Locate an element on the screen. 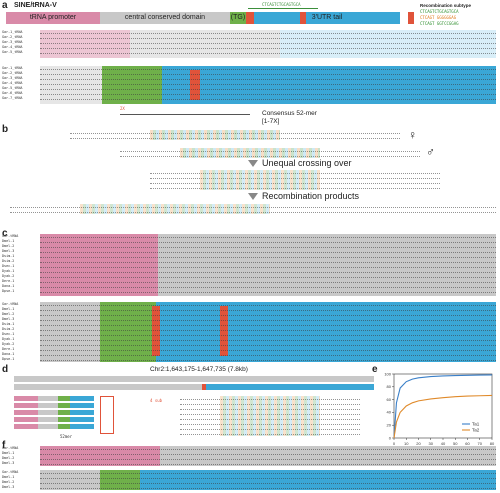  y-tick-label: 40 is located at coordinates (389, 412).